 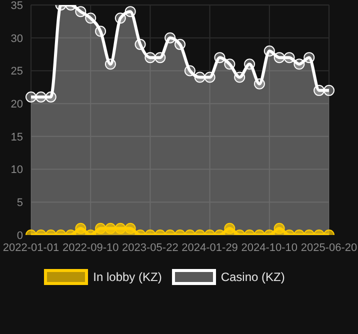 What do you see at coordinates (210, 248) in the screenshot?
I see `x-tick-label: 2024-01-29` at bounding box center [210, 248].